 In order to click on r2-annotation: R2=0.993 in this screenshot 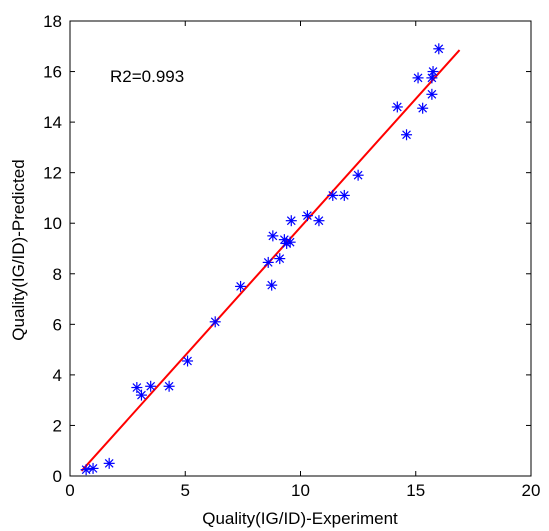, I will do `click(147, 76)`.